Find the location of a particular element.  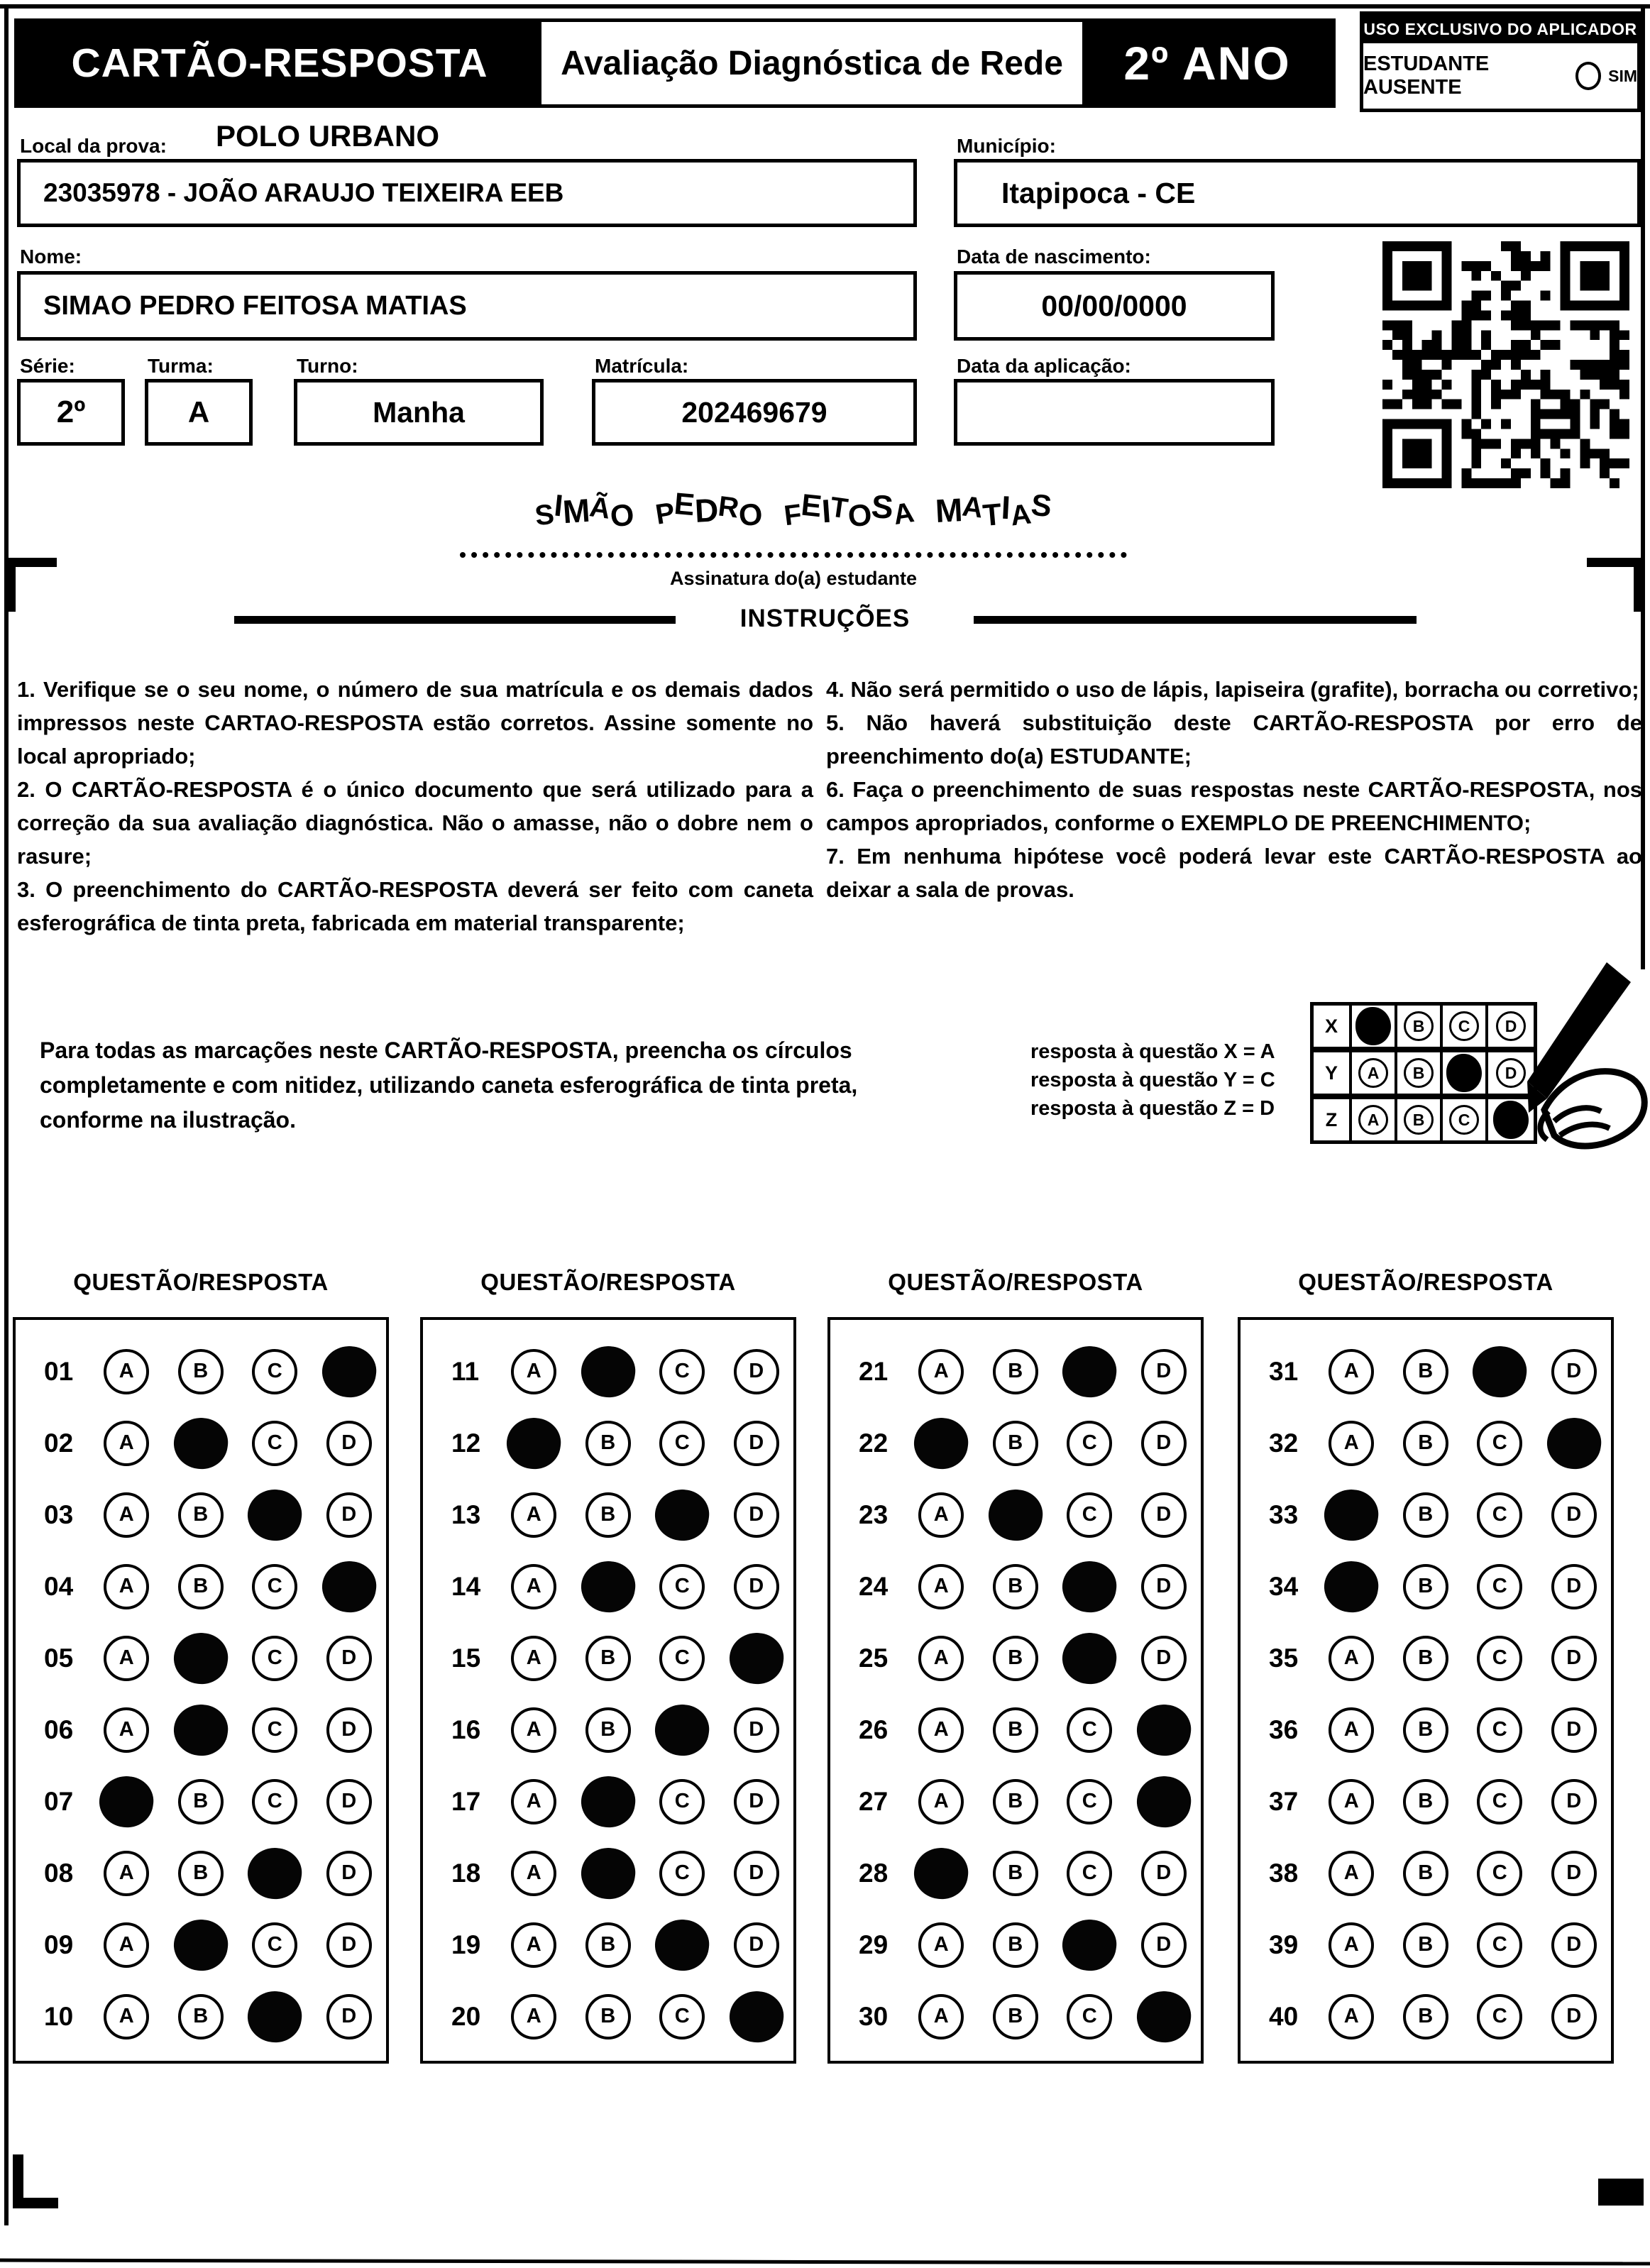

bubble-q14-C: C is located at coordinates (682, 1586).